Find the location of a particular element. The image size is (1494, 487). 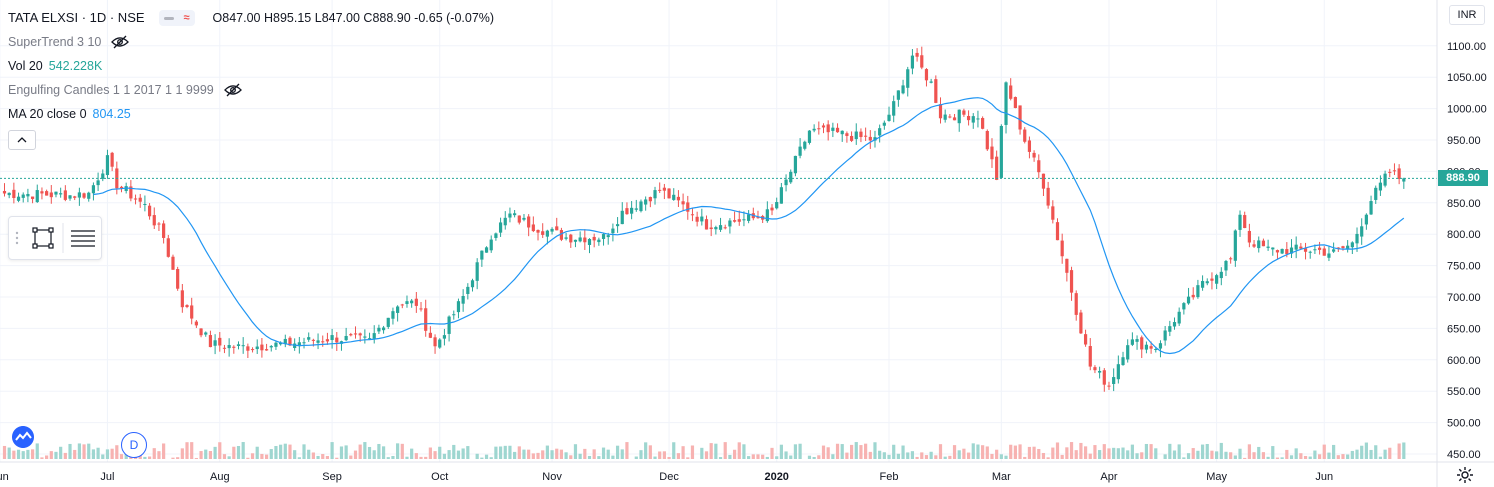

indicator-label: Vol 20 is located at coordinates (25, 66).